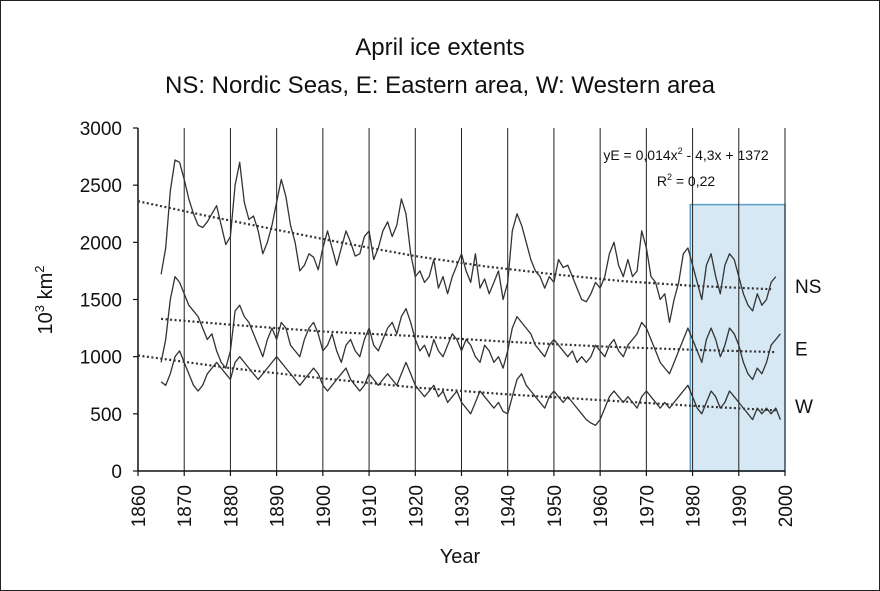  Describe the element at coordinates (106, 415) in the screenshot. I see `y-tick-label-500: 500` at that location.